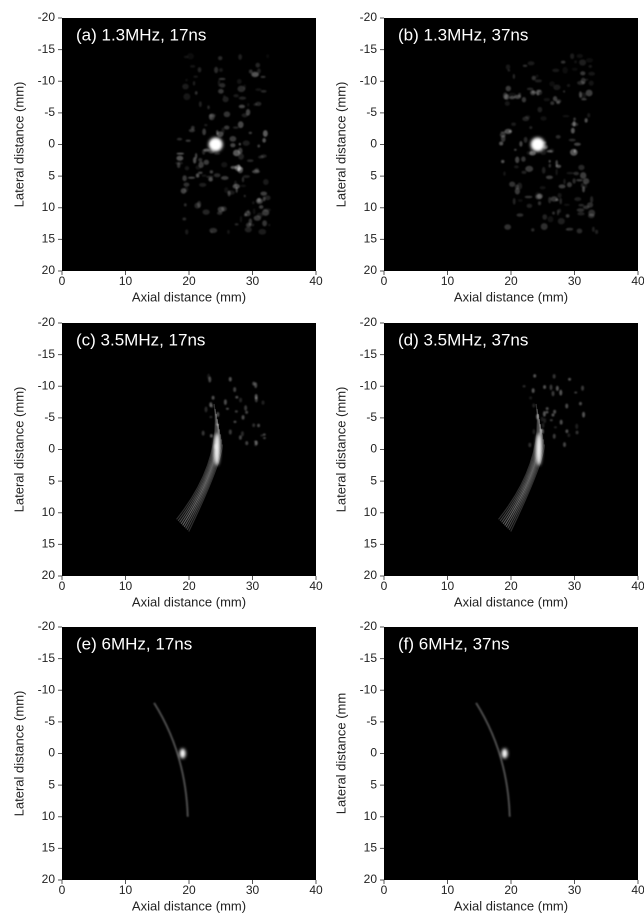 This screenshot has height=917, width=644. Describe the element at coordinates (448, 281) in the screenshot. I see `x-tick-label: 10` at that location.